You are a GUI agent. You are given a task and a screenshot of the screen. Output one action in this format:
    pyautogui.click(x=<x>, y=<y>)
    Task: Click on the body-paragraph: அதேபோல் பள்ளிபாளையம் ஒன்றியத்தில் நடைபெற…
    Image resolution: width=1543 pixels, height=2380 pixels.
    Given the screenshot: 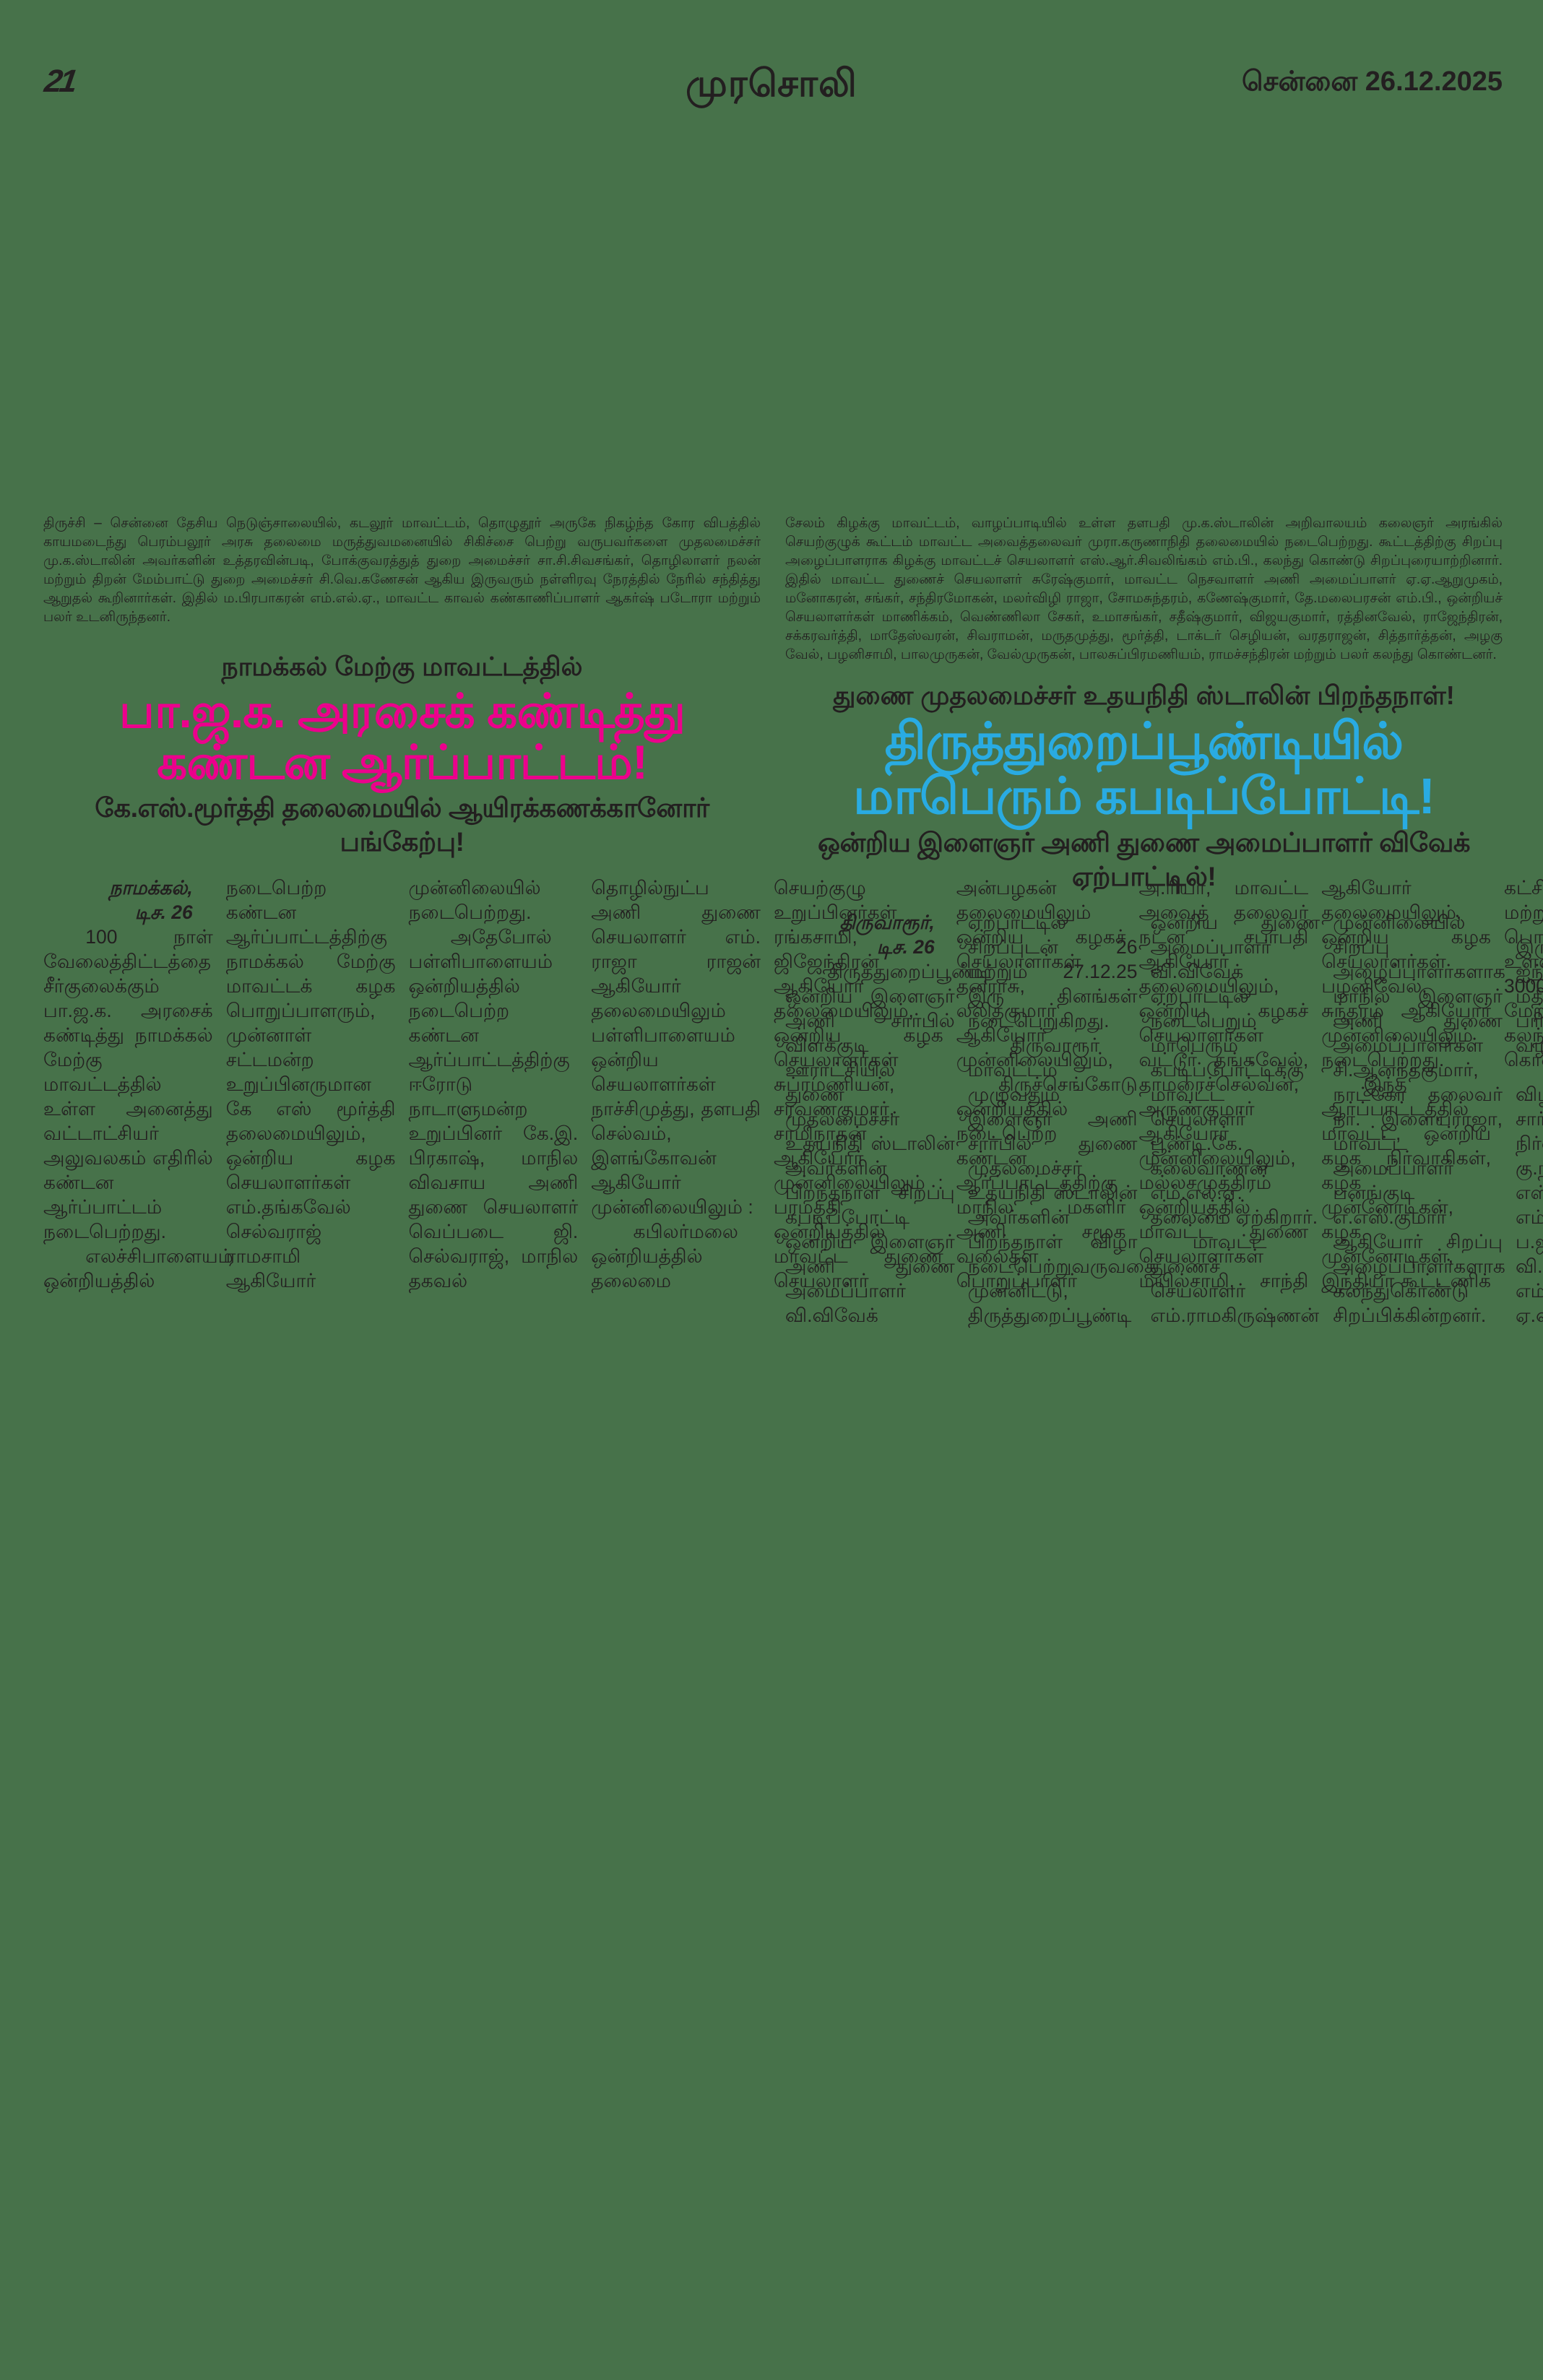 What is the action you would take?
    pyautogui.click(x=584, y=1083)
    